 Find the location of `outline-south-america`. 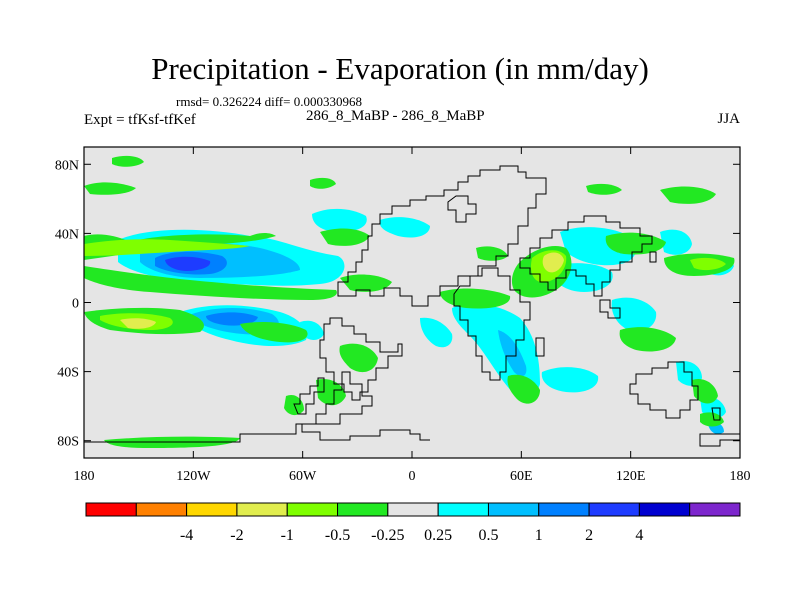

outline-south-america is located at coordinates (361, 359).